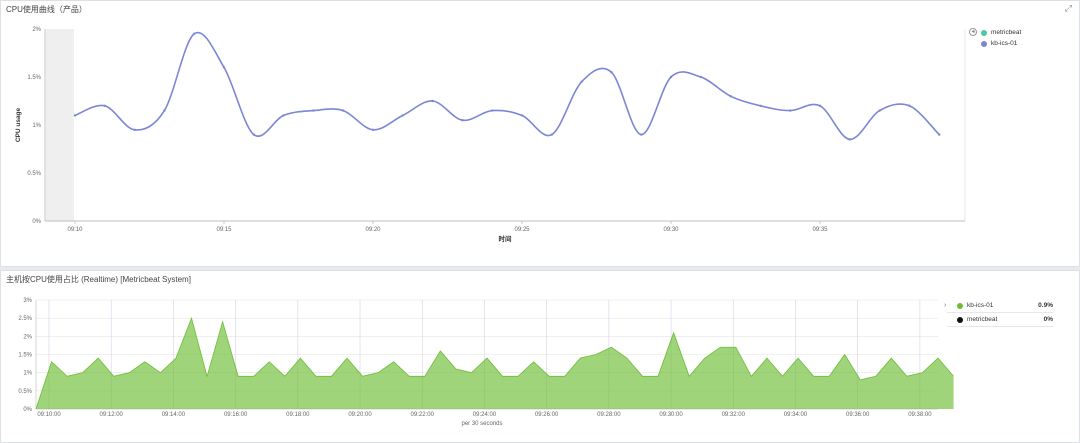 The height and width of the screenshot is (443, 1080). Describe the element at coordinates (481, 424) in the screenshot. I see `x-axis-title: per 30 seconds` at that location.